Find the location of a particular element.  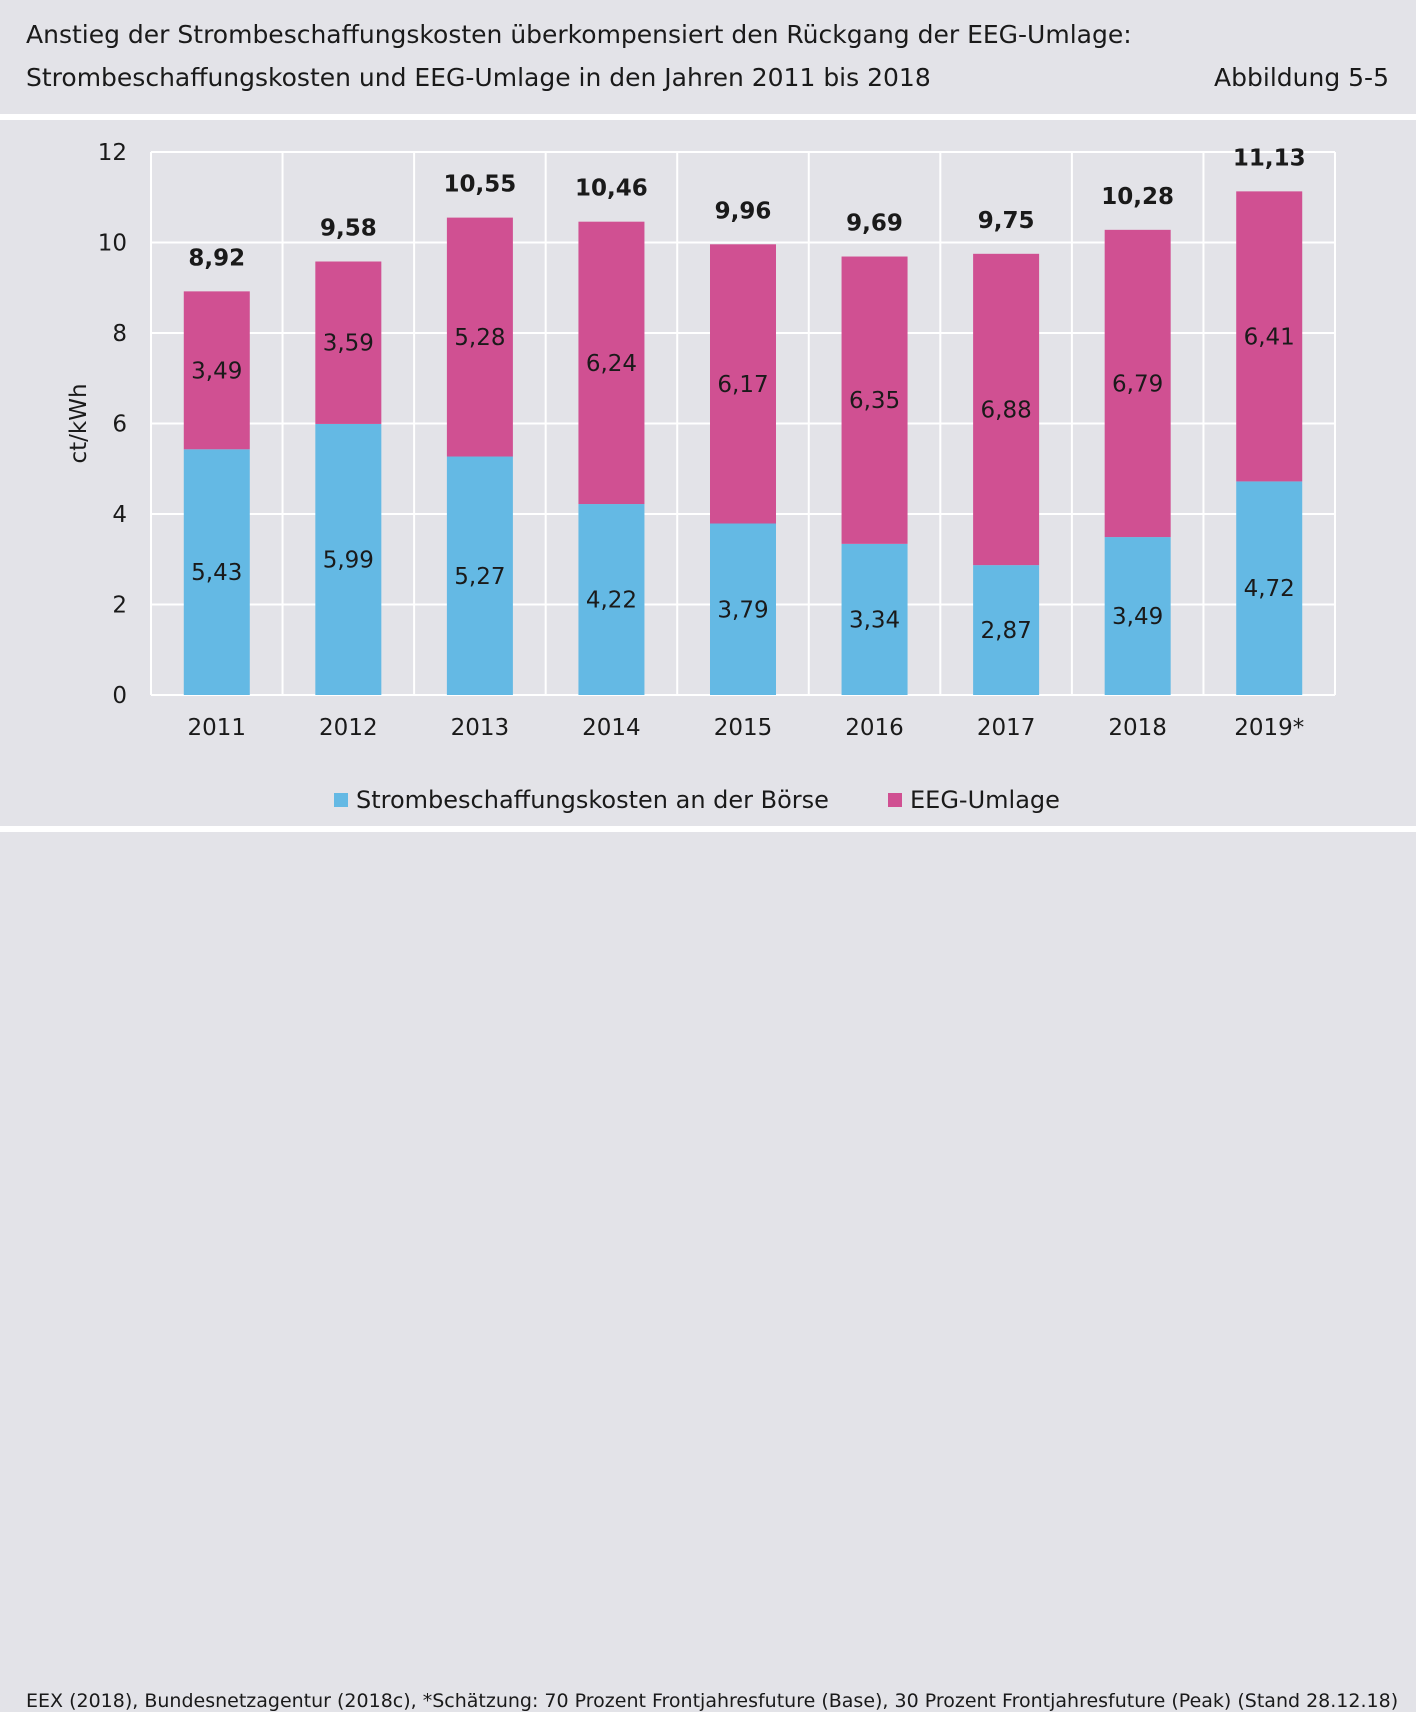

data-label-eeg: 3,59 is located at coordinates (348, 344).